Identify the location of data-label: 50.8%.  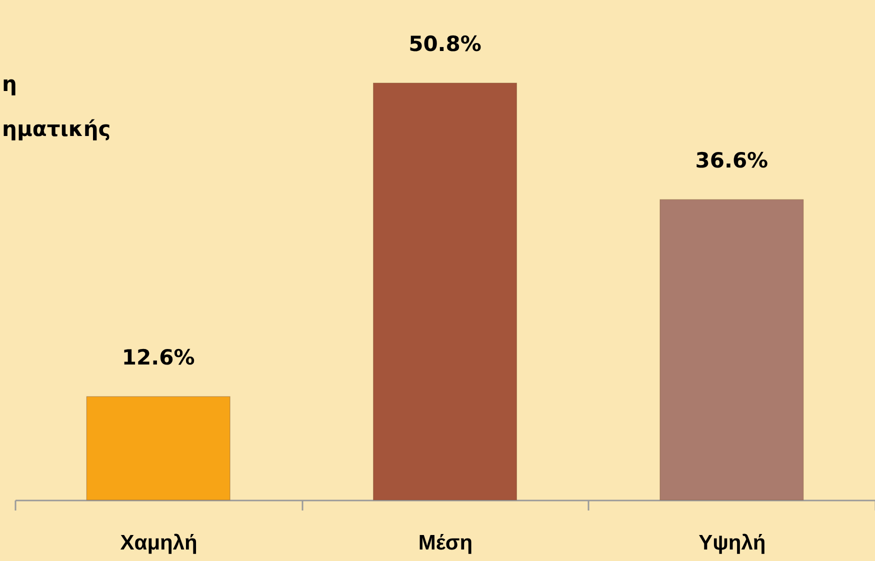
(445, 44).